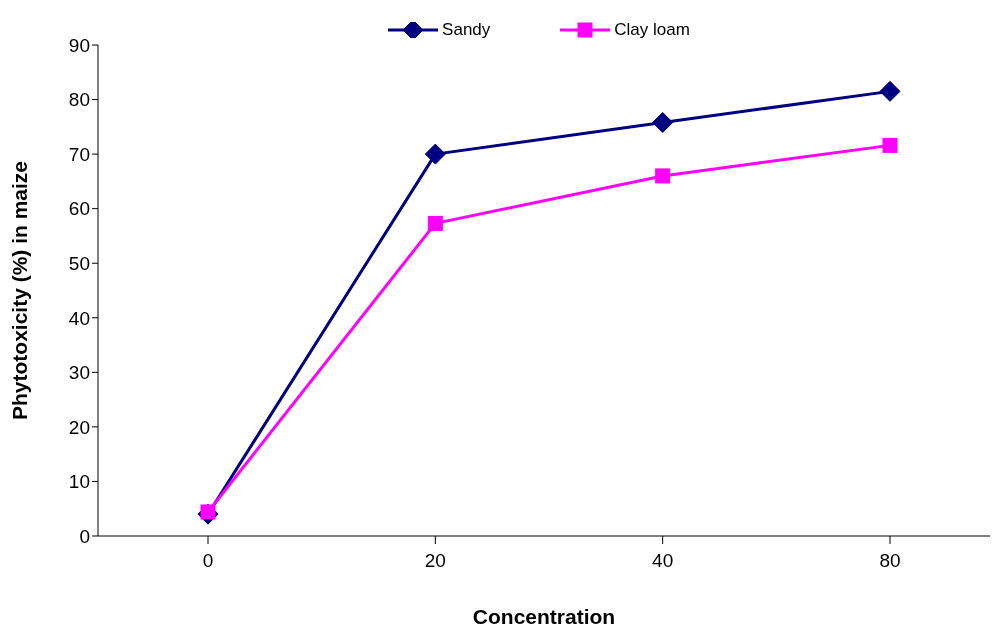  I want to click on y-tick-label: 40, so click(79, 318).